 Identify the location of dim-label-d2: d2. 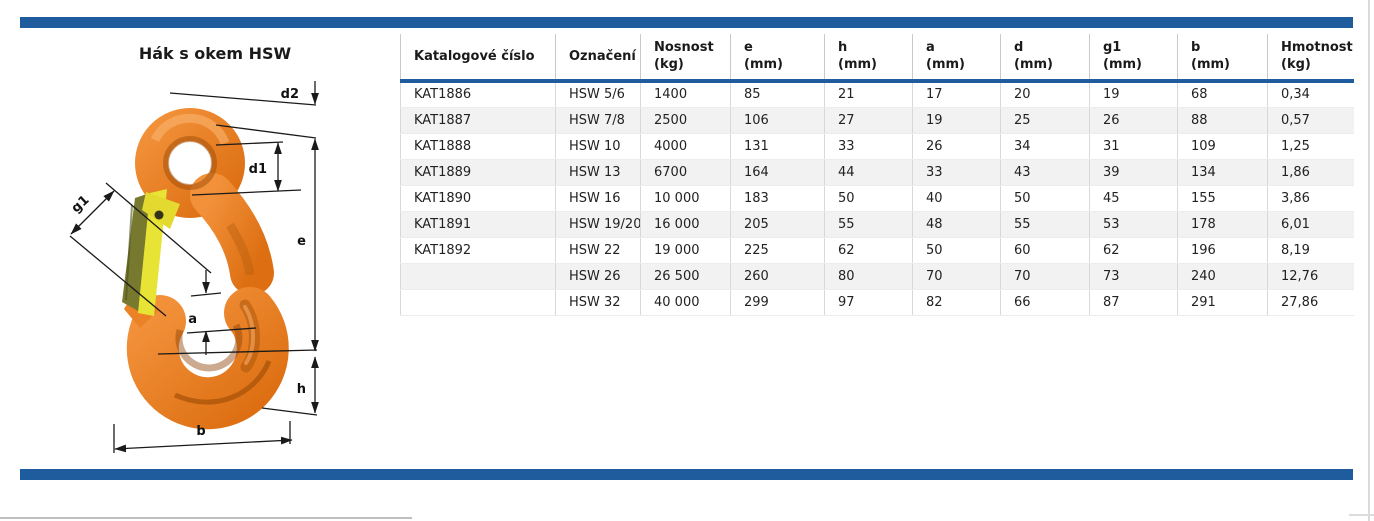
(290, 94).